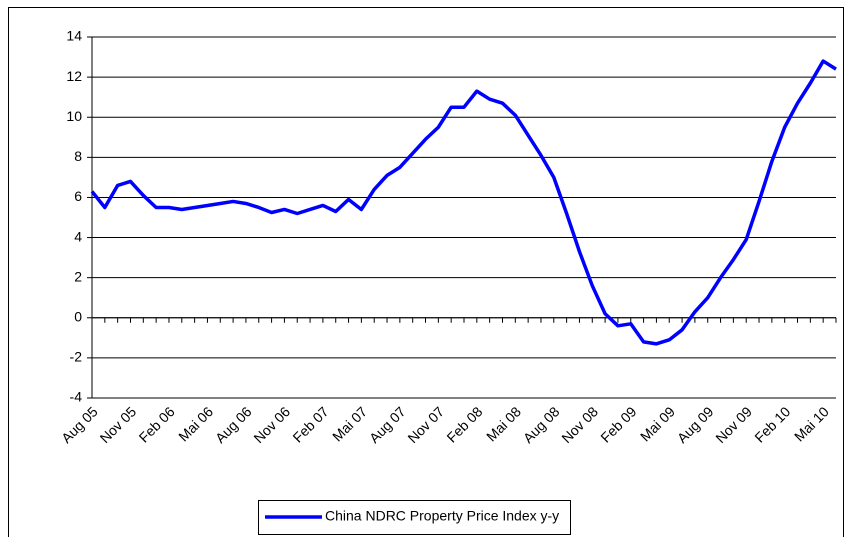 This screenshot has height=537, width=846. What do you see at coordinates (76, 357) in the screenshot?
I see `y-tick-label: -2` at bounding box center [76, 357].